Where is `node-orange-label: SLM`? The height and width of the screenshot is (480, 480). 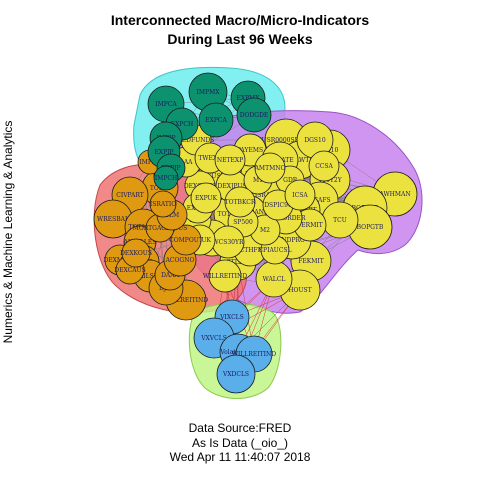 node-orange-label: SLM is located at coordinates (172, 215).